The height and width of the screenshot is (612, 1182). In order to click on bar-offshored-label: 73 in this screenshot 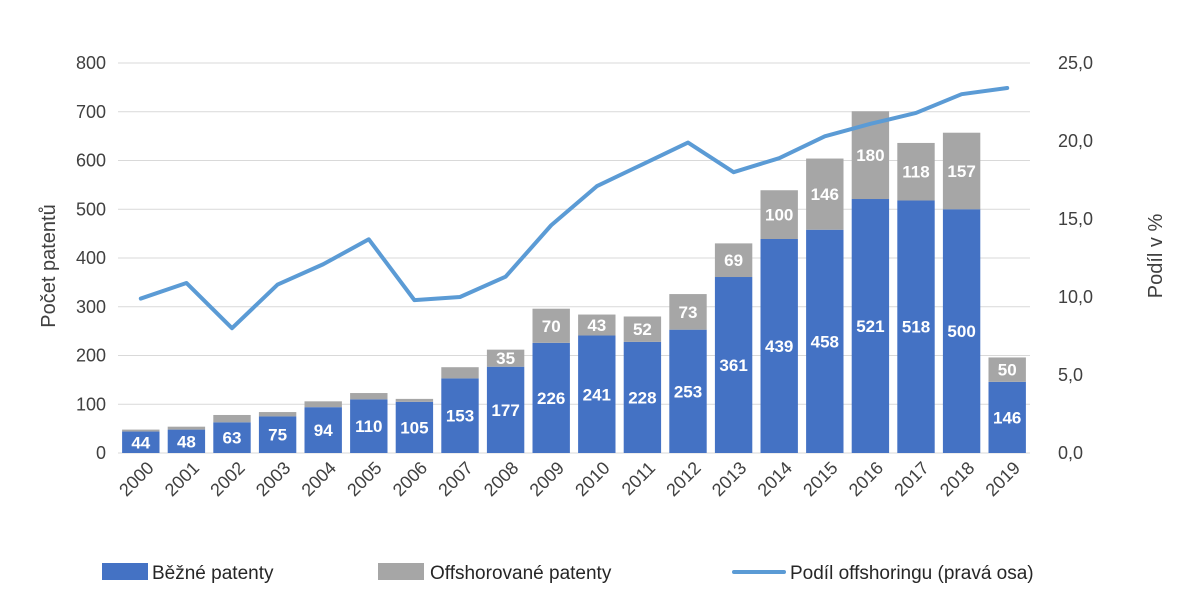, I will do `click(688, 312)`.